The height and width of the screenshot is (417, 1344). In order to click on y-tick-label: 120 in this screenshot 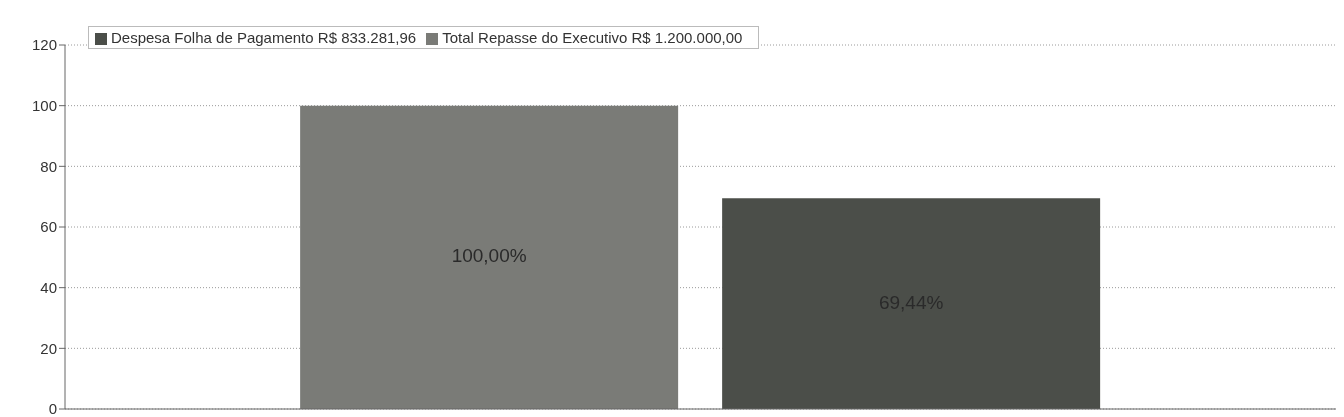, I will do `click(44, 45)`.